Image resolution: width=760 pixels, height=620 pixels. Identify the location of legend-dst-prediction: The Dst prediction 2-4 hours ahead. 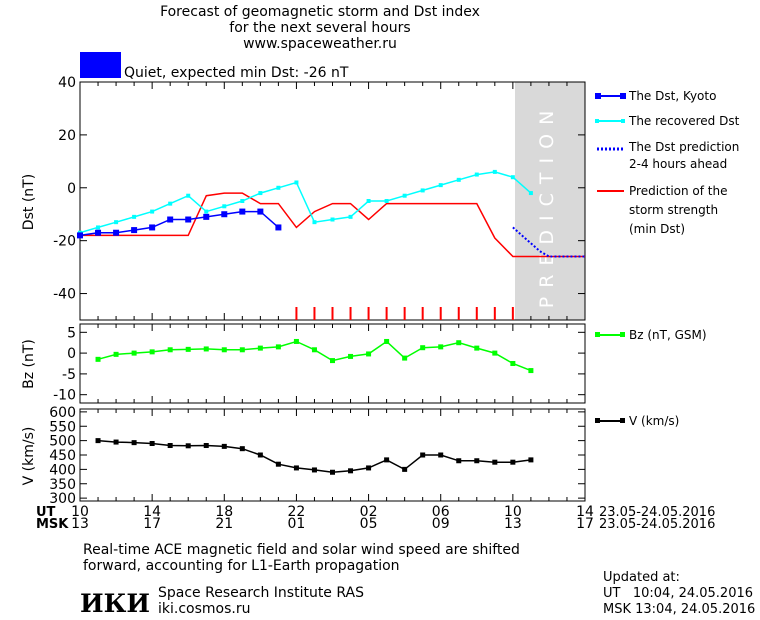
(668, 155).